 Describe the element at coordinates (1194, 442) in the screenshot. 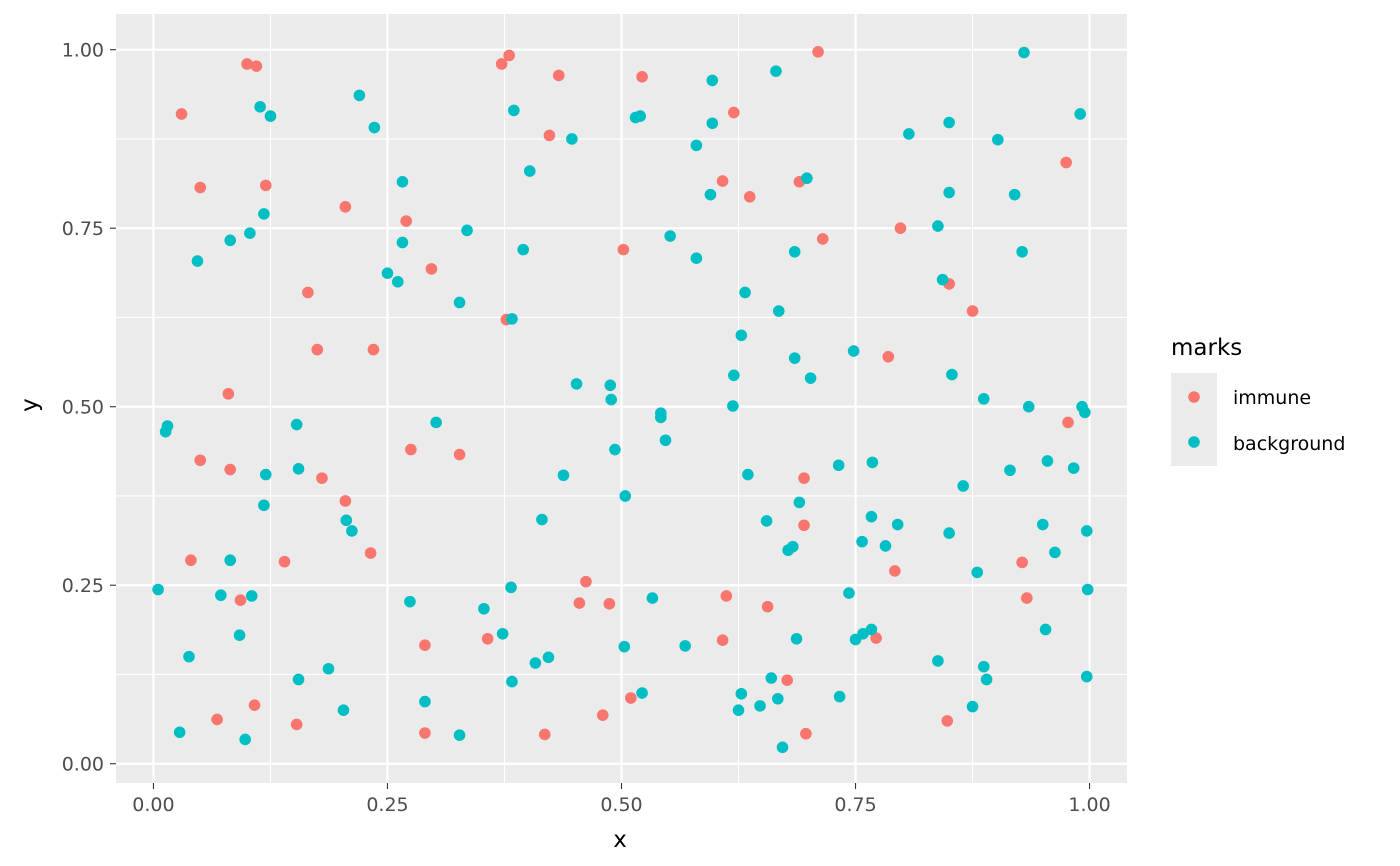

I see `legend-key-background-series` at that location.